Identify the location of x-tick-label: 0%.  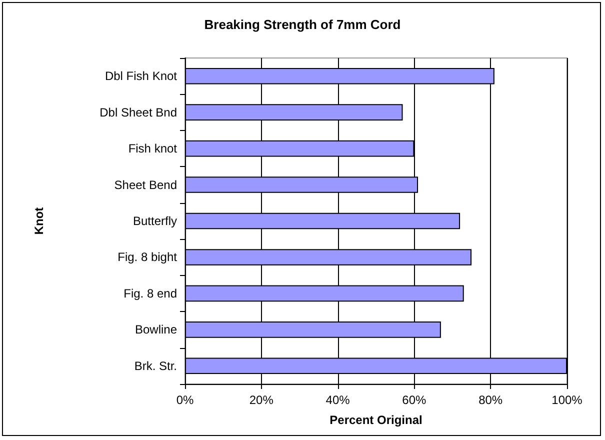
(185, 400).